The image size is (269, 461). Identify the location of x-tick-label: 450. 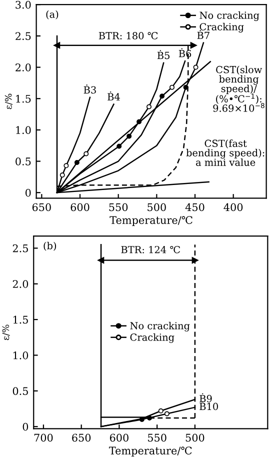
(194, 207).